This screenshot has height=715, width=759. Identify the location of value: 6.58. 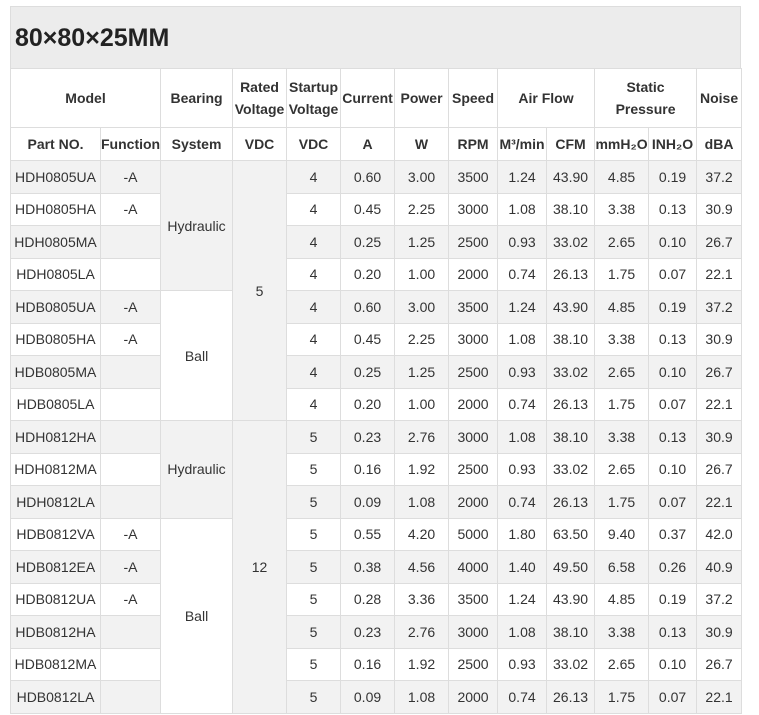
(622, 567).